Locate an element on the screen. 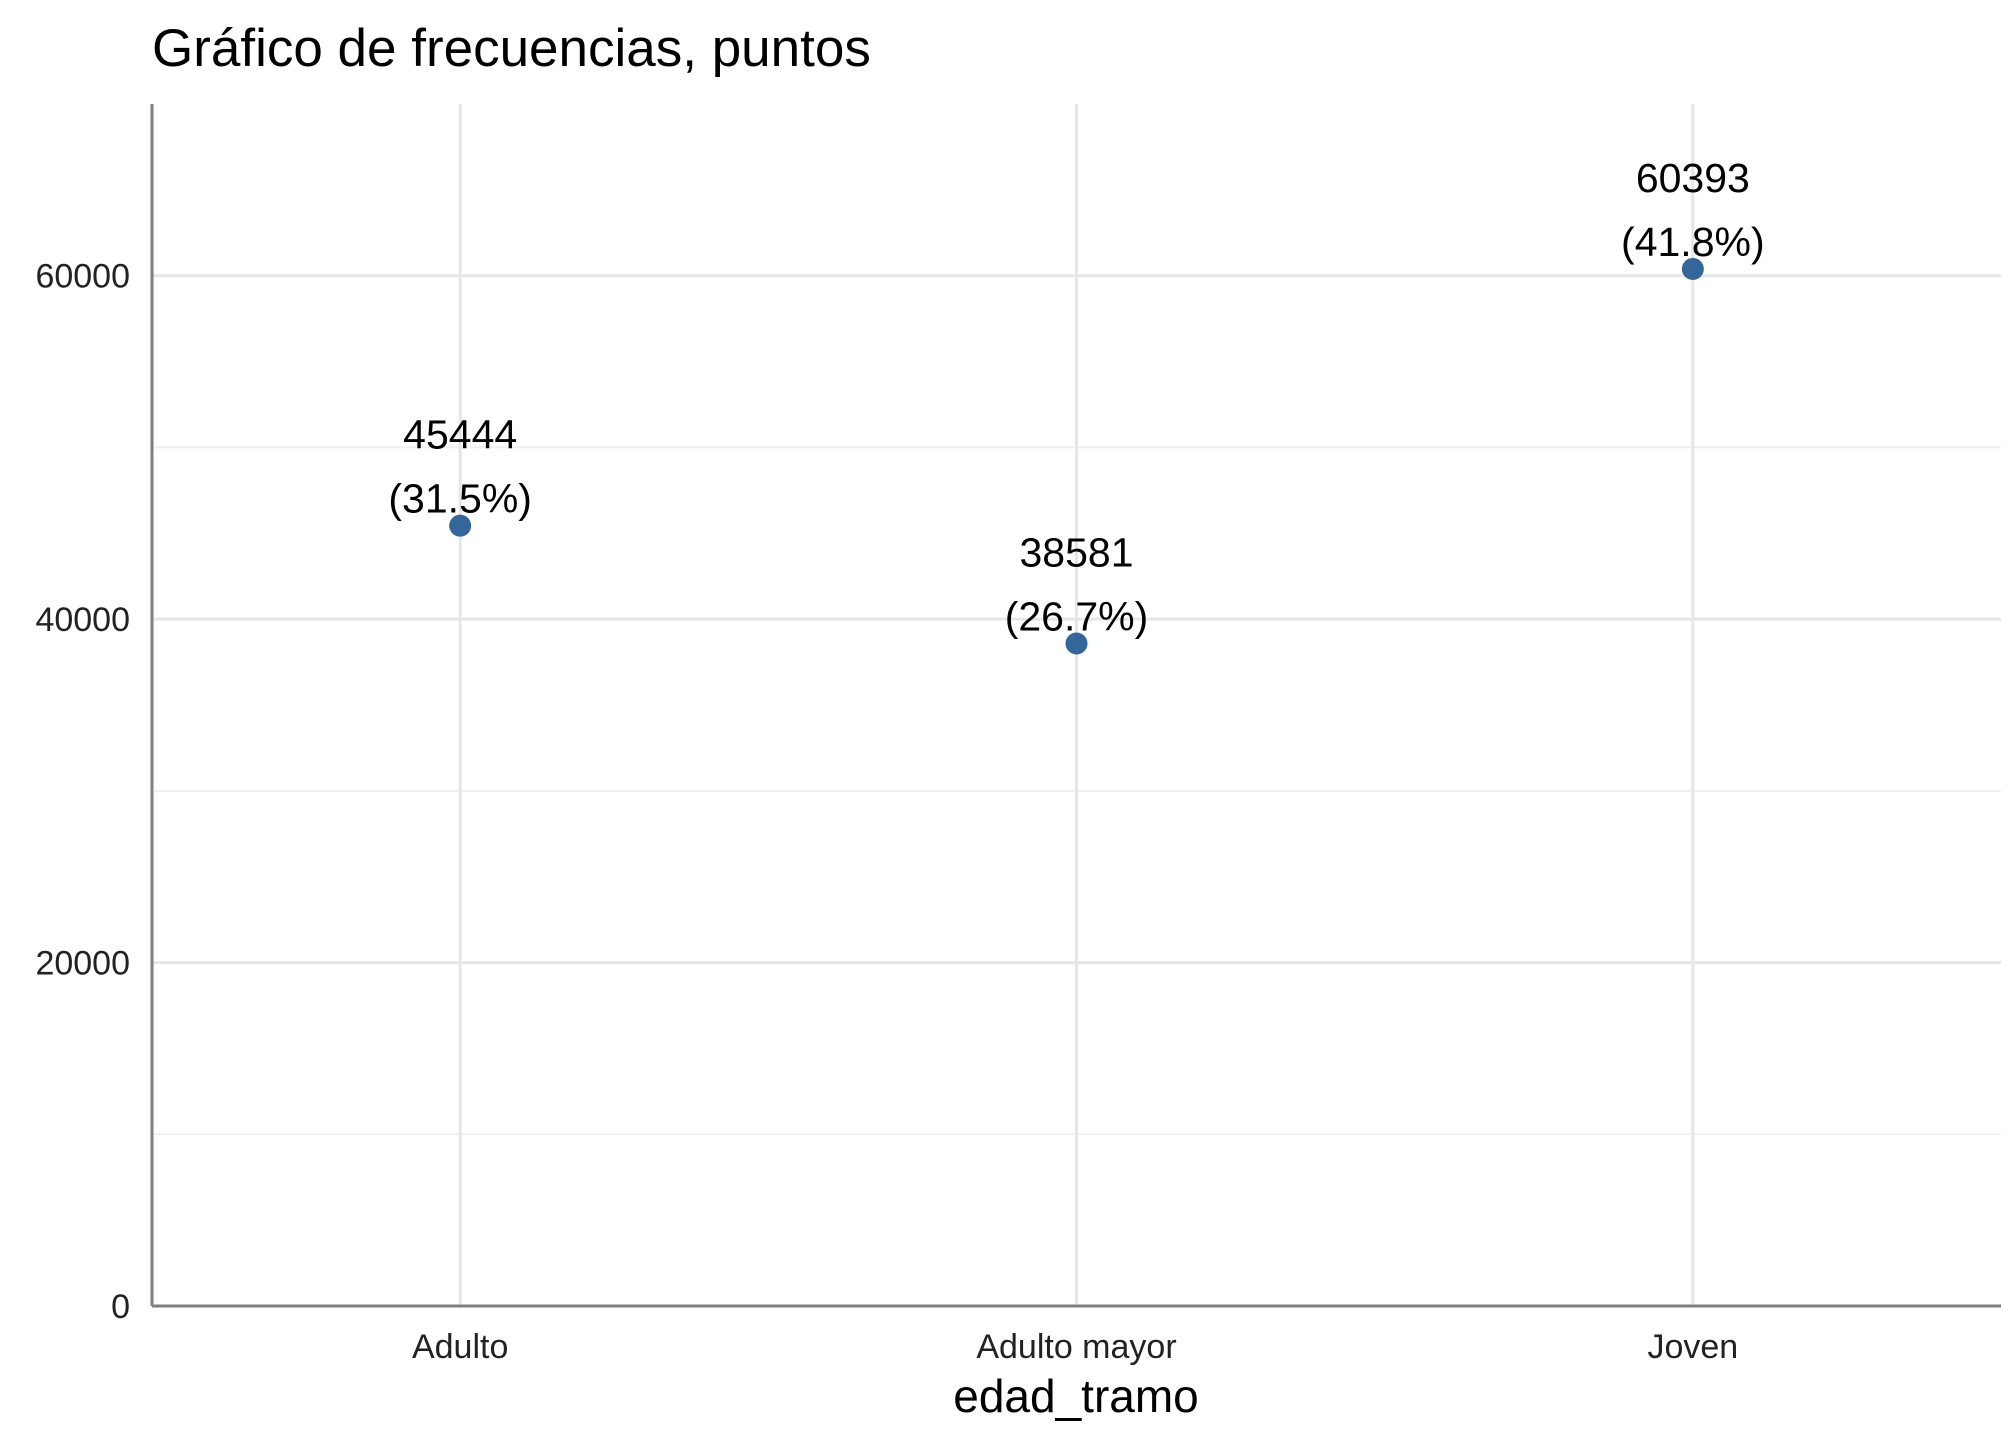 This screenshot has height=1440, width=2016. data-label-count: 60393 is located at coordinates (1693, 178).